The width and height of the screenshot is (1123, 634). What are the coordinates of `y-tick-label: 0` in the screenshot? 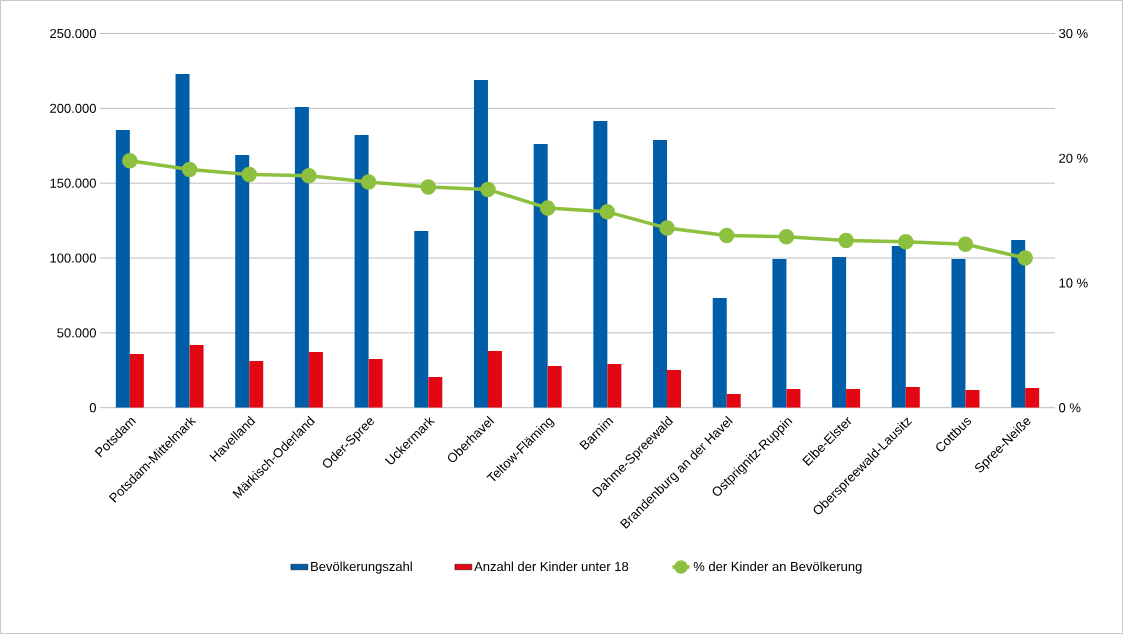 It's located at (92, 408).